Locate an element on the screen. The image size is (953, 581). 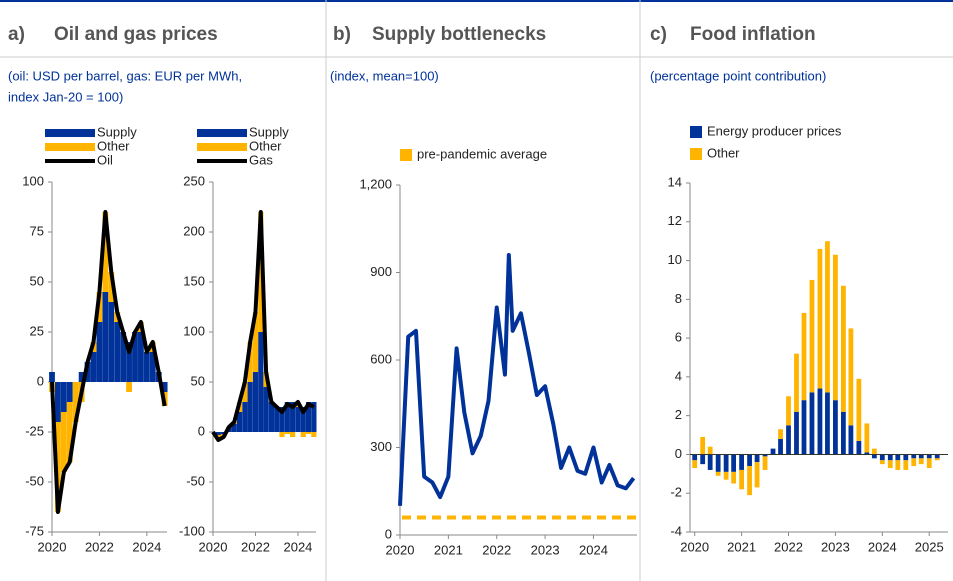
y-tick-label: 300 is located at coordinates (381, 446).